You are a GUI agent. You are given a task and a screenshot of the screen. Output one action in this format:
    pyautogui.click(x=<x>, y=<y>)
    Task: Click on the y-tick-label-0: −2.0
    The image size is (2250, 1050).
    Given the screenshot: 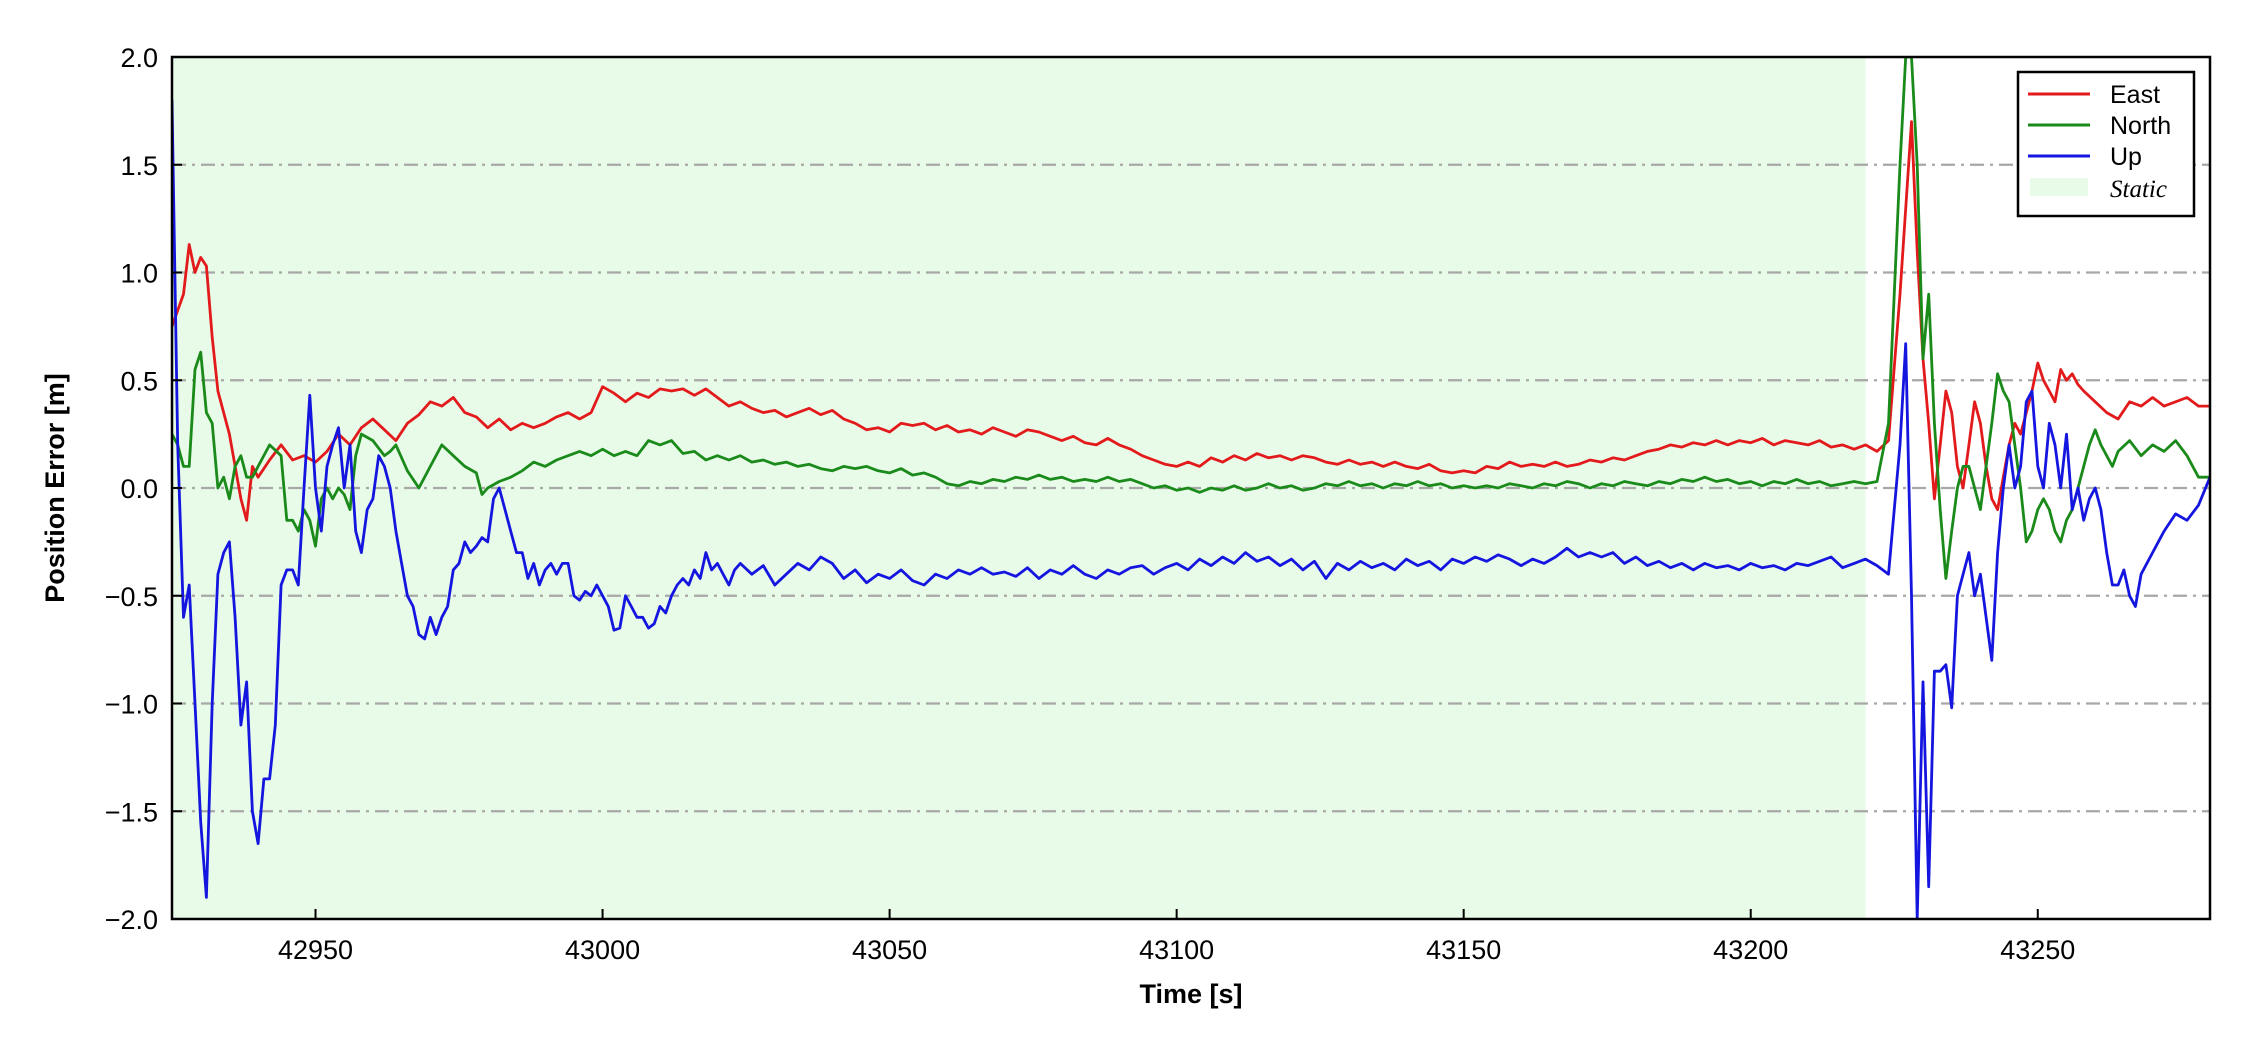 What is the action you would take?
    pyautogui.click(x=131, y=920)
    